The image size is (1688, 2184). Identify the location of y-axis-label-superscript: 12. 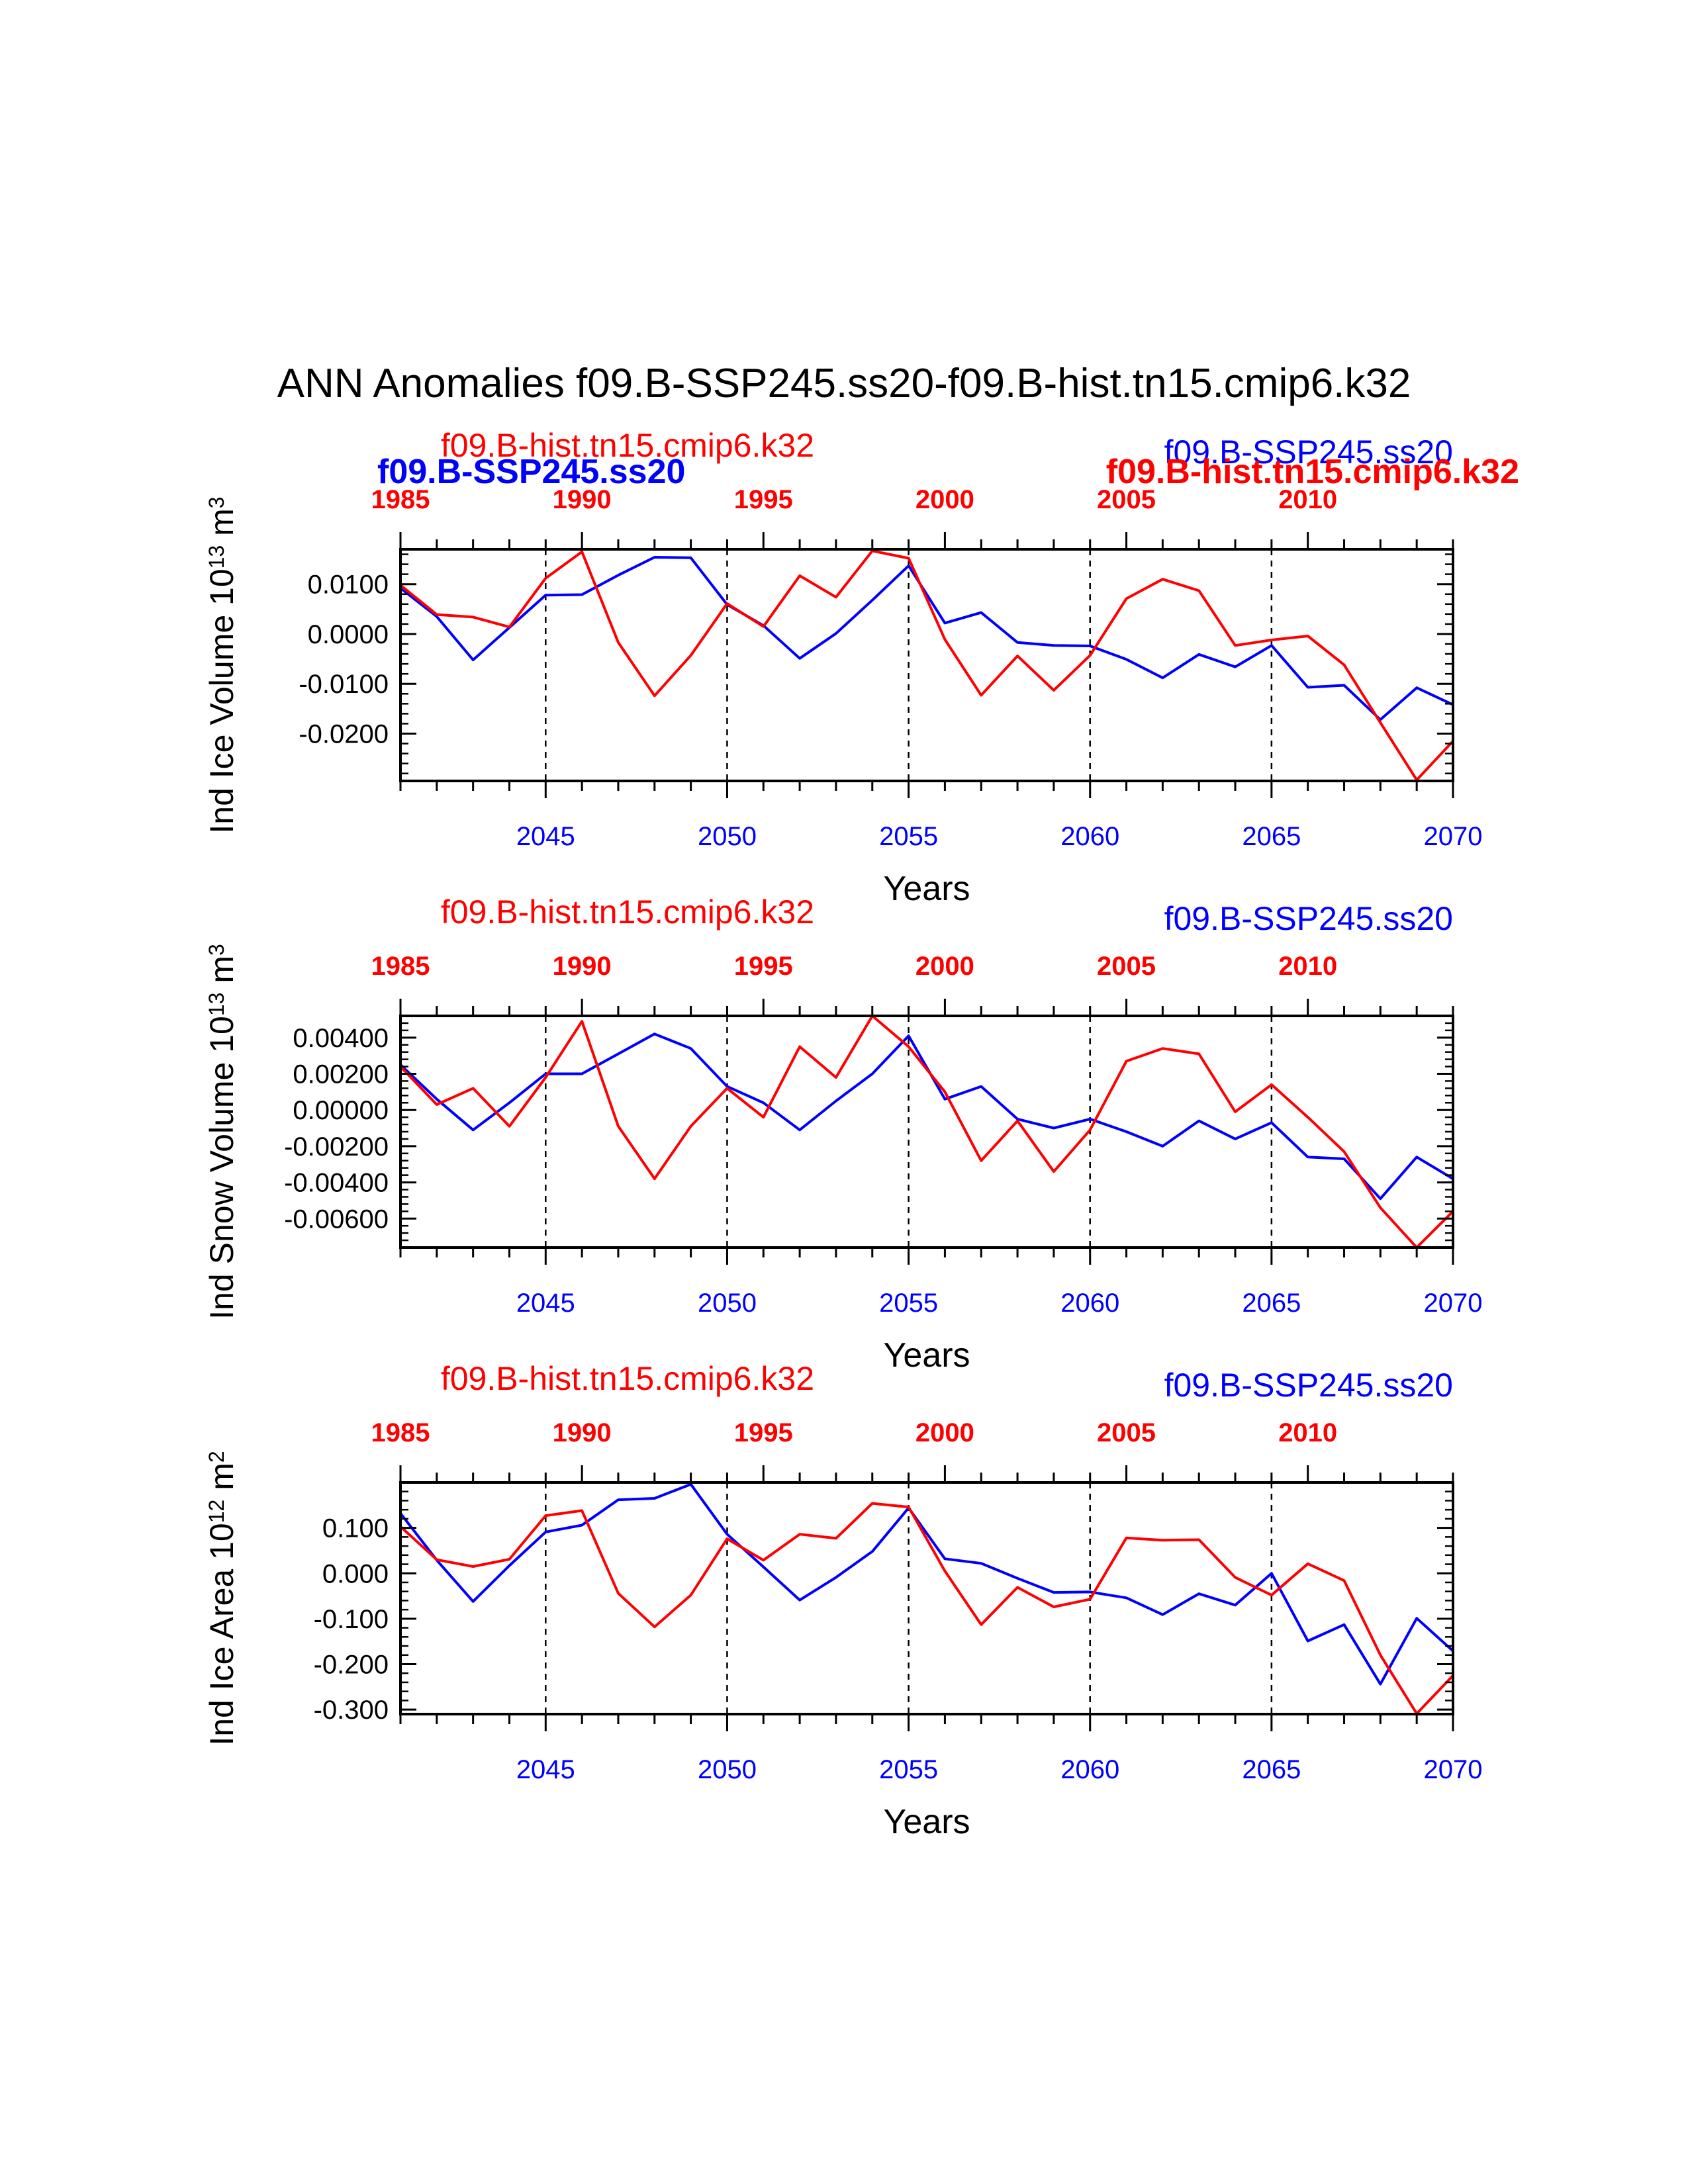
(216, 1512).